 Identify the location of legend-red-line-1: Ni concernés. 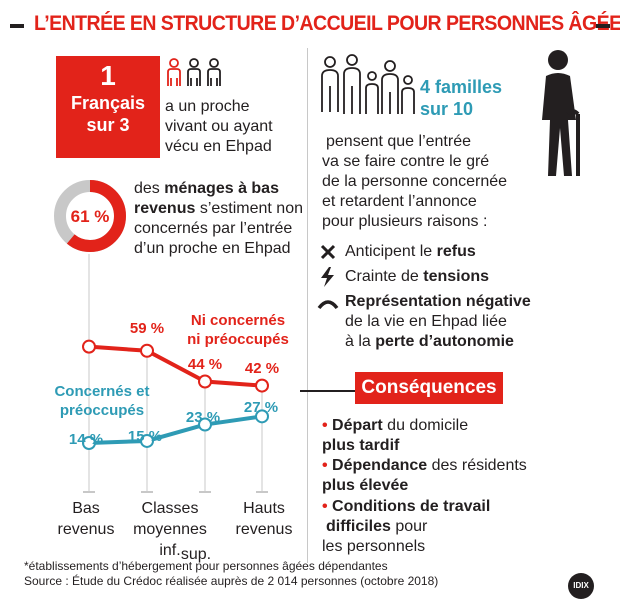
(238, 320).